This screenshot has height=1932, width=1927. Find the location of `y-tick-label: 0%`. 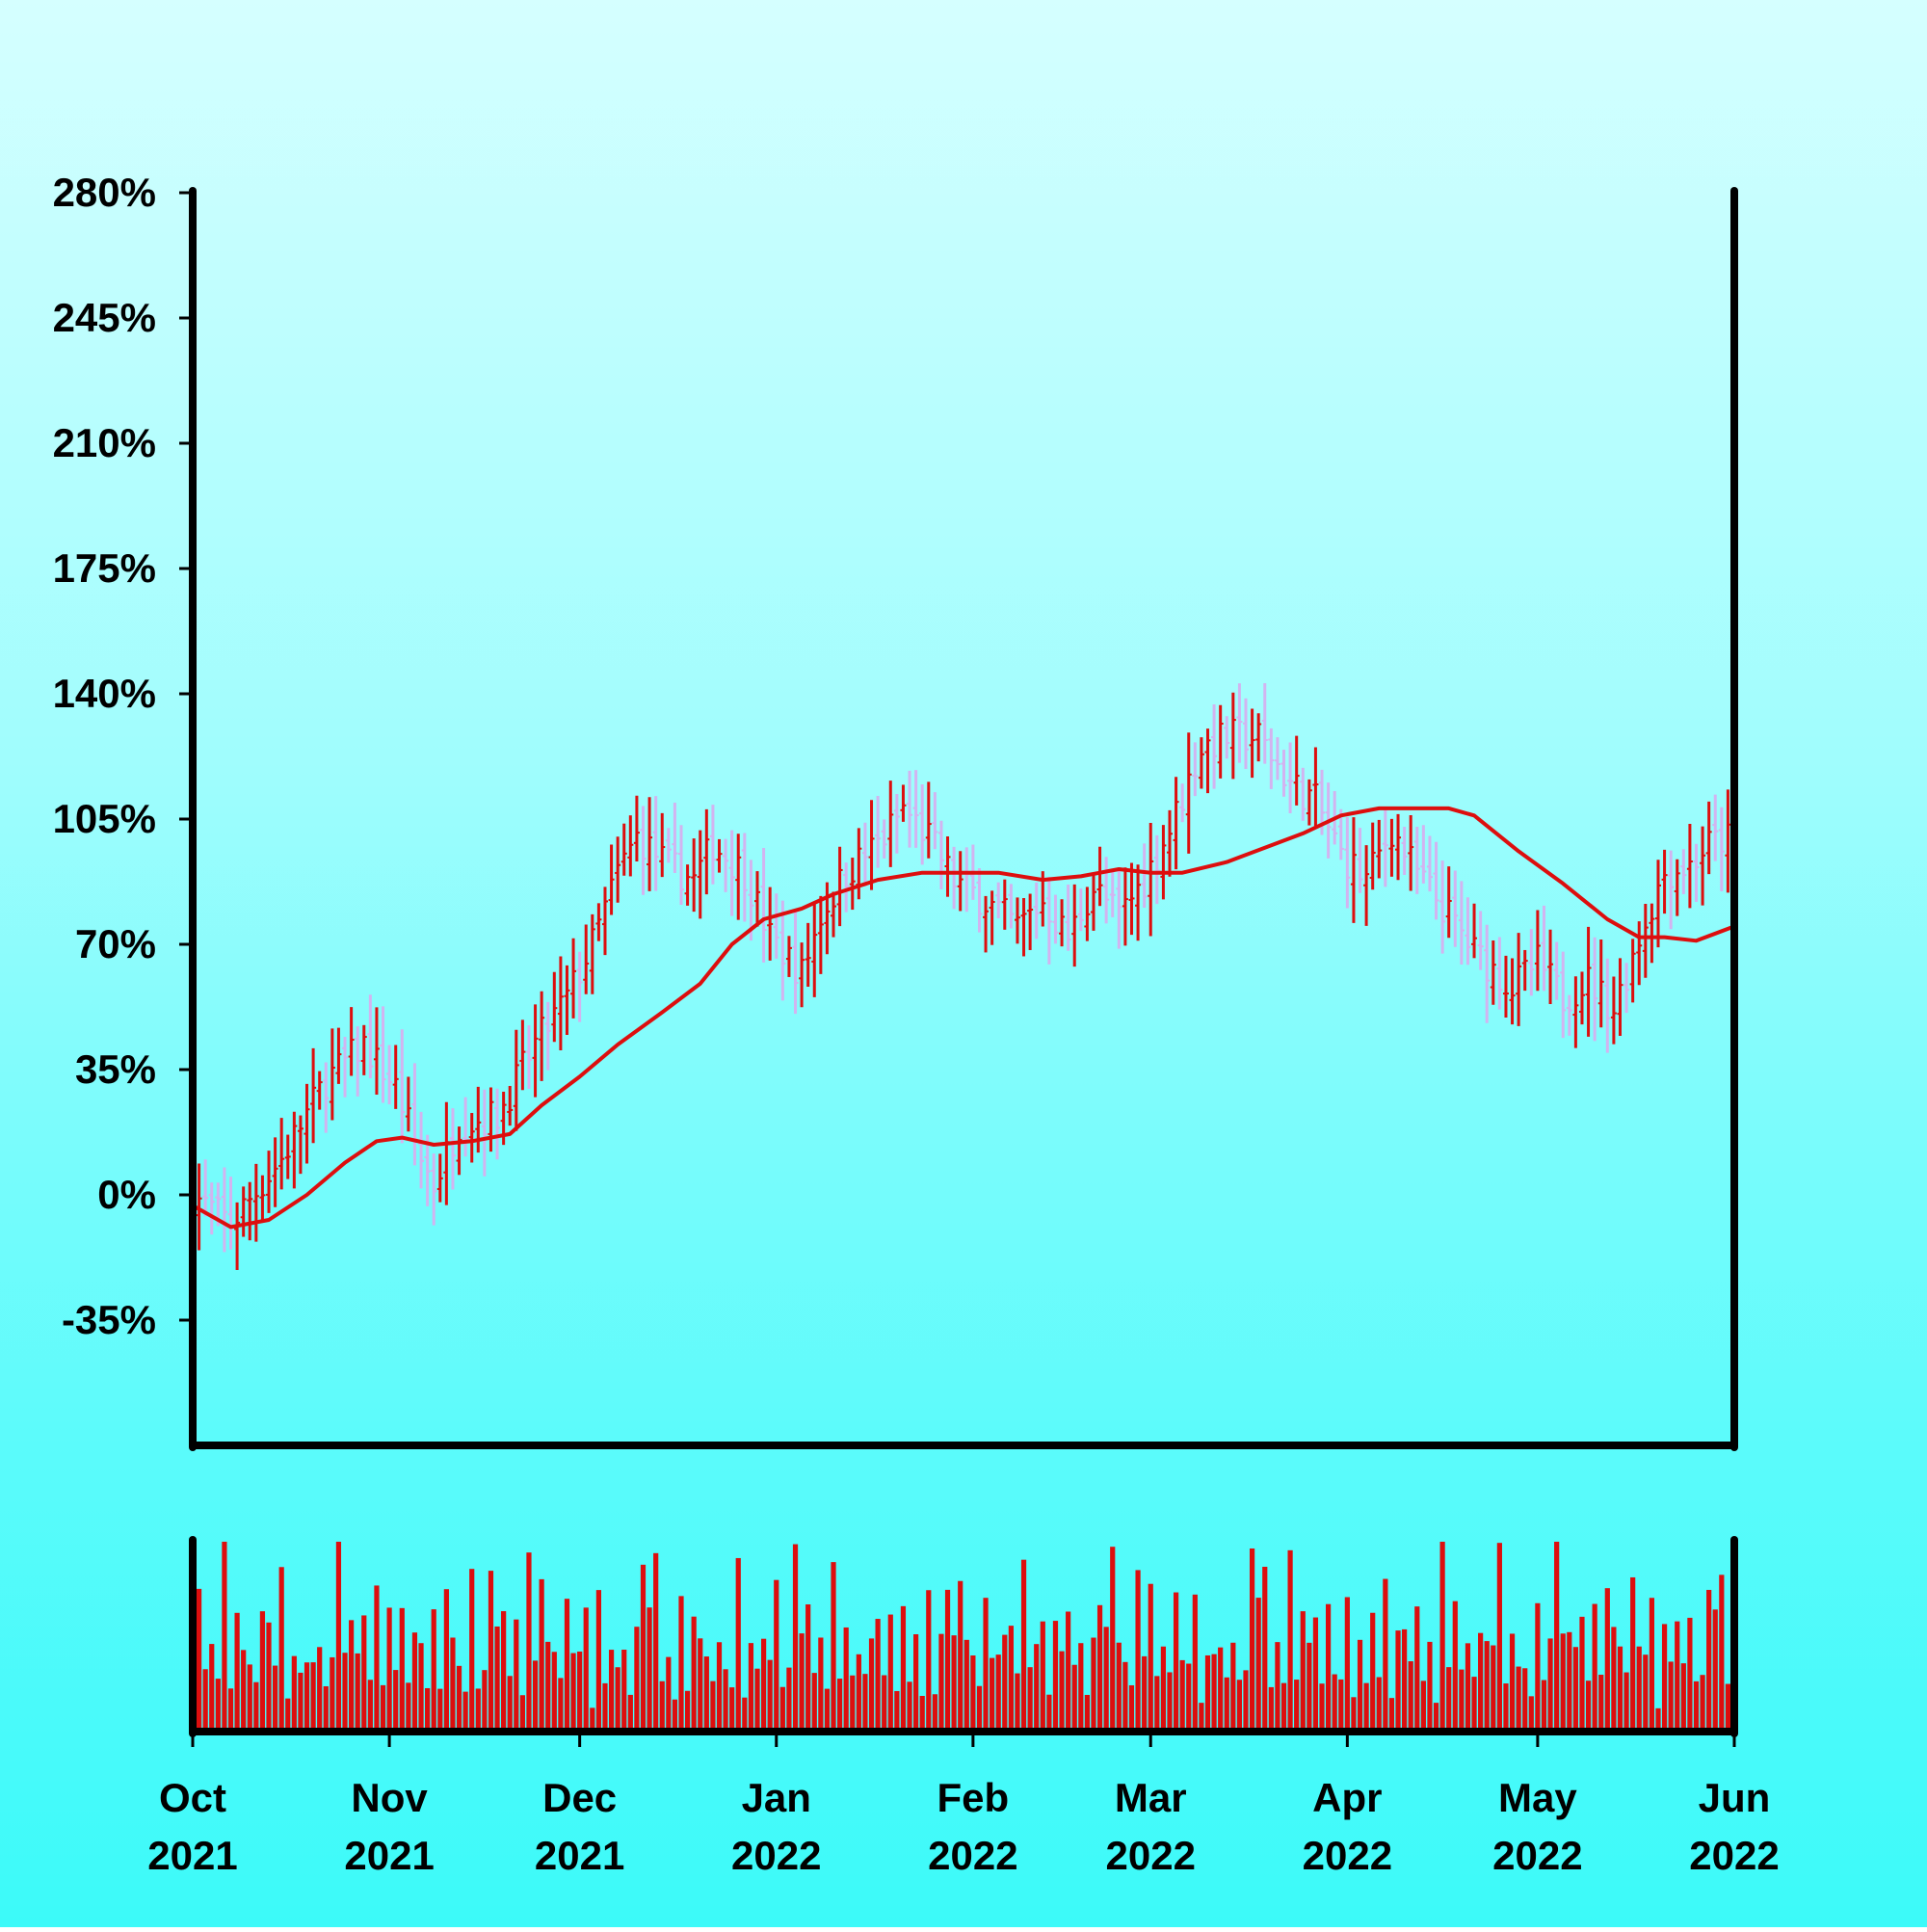

y-tick-label: 0% is located at coordinates (126, 1194).